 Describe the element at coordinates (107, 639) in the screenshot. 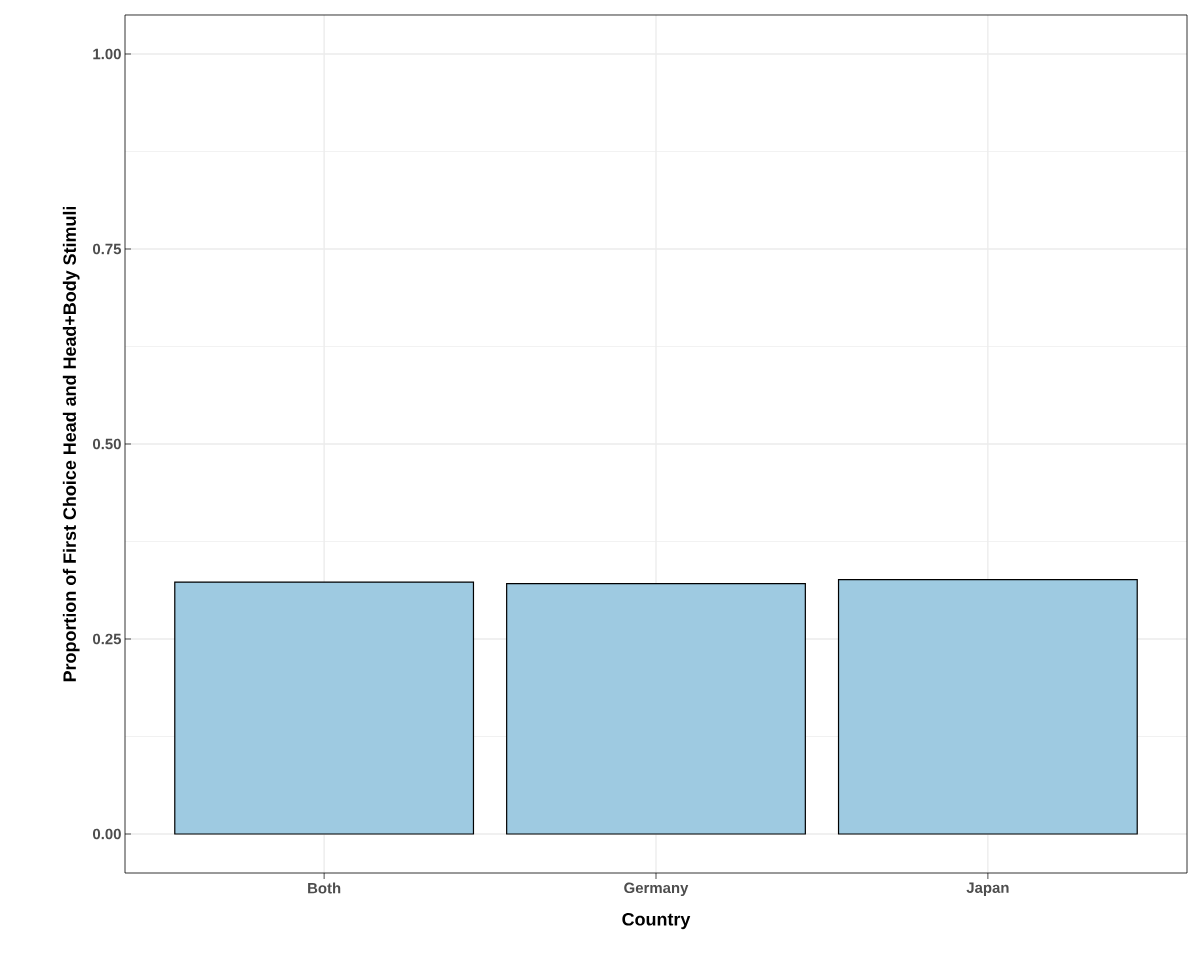

I see `y-tick-label: 0.25` at that location.